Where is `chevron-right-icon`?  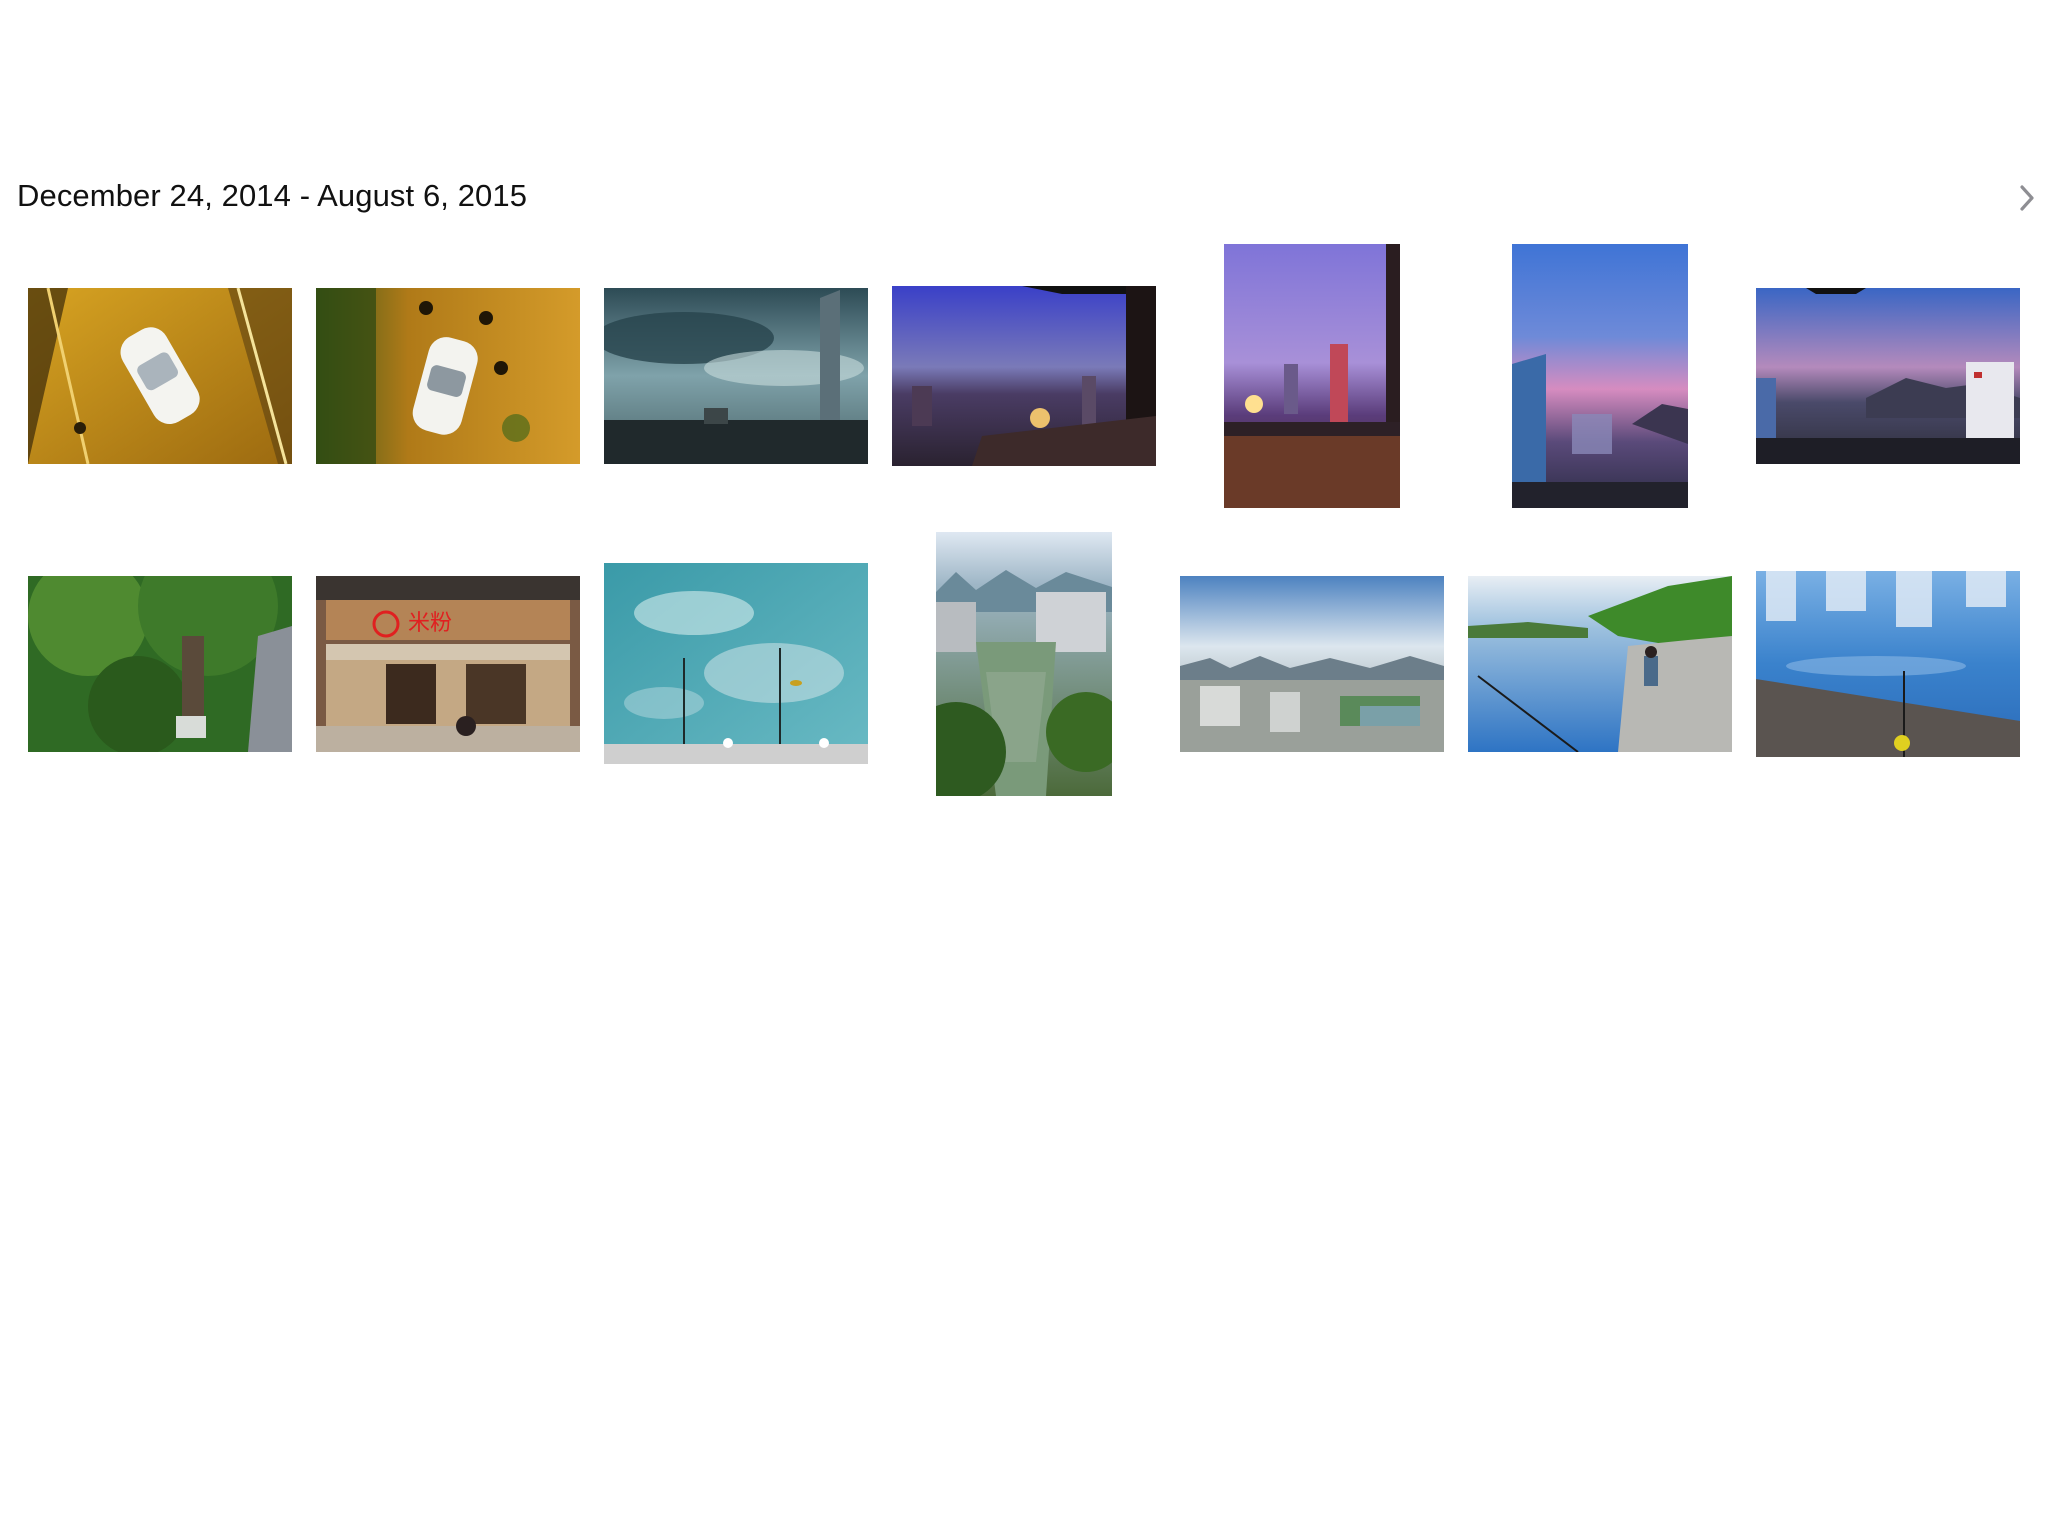
chevron-right-icon is located at coordinates (2027, 198).